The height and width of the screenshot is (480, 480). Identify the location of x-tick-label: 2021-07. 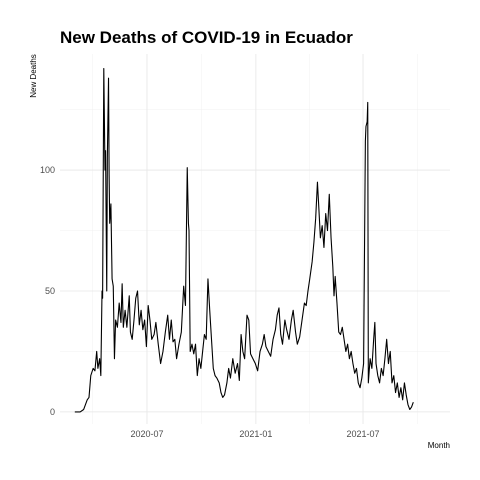
(362, 434).